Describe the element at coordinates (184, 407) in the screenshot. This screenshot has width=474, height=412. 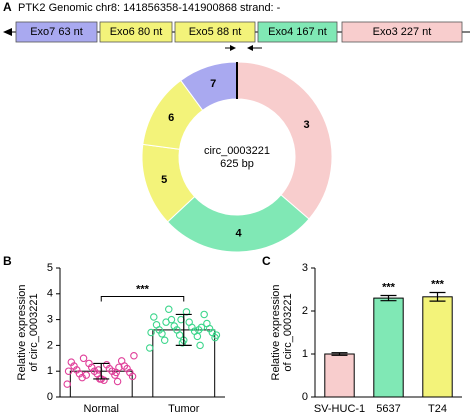
I see `x-tick-label: Tumor` at that location.